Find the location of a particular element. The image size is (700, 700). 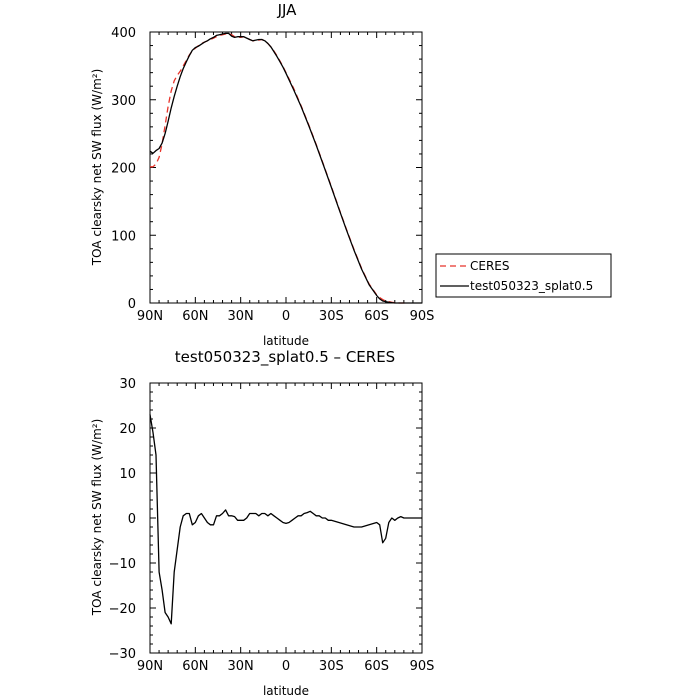

y-tick-label: 10 is located at coordinates (127, 474).